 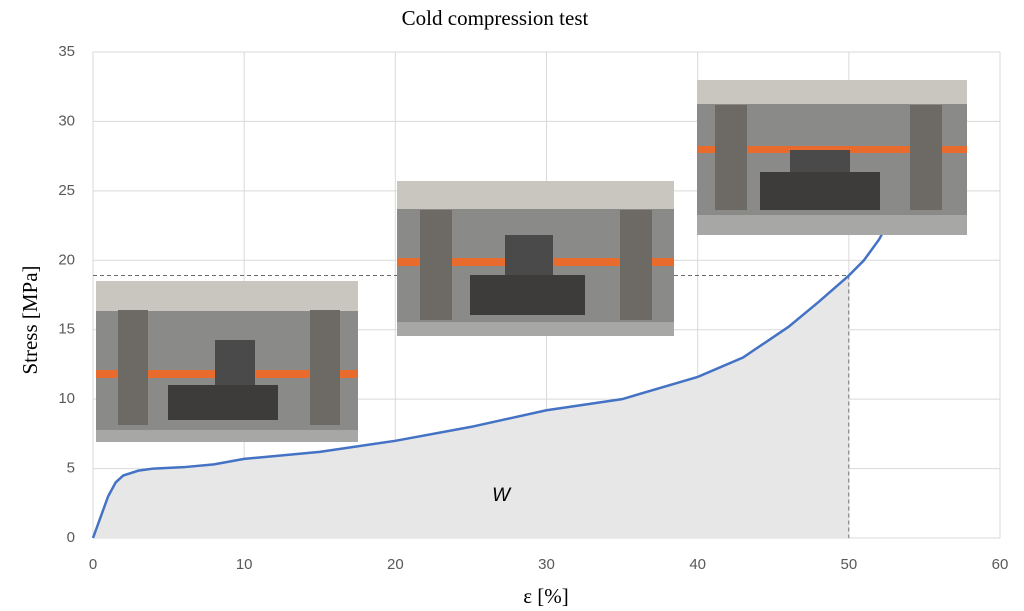 What do you see at coordinates (93, 564) in the screenshot?
I see `x-tick-label: 0` at bounding box center [93, 564].